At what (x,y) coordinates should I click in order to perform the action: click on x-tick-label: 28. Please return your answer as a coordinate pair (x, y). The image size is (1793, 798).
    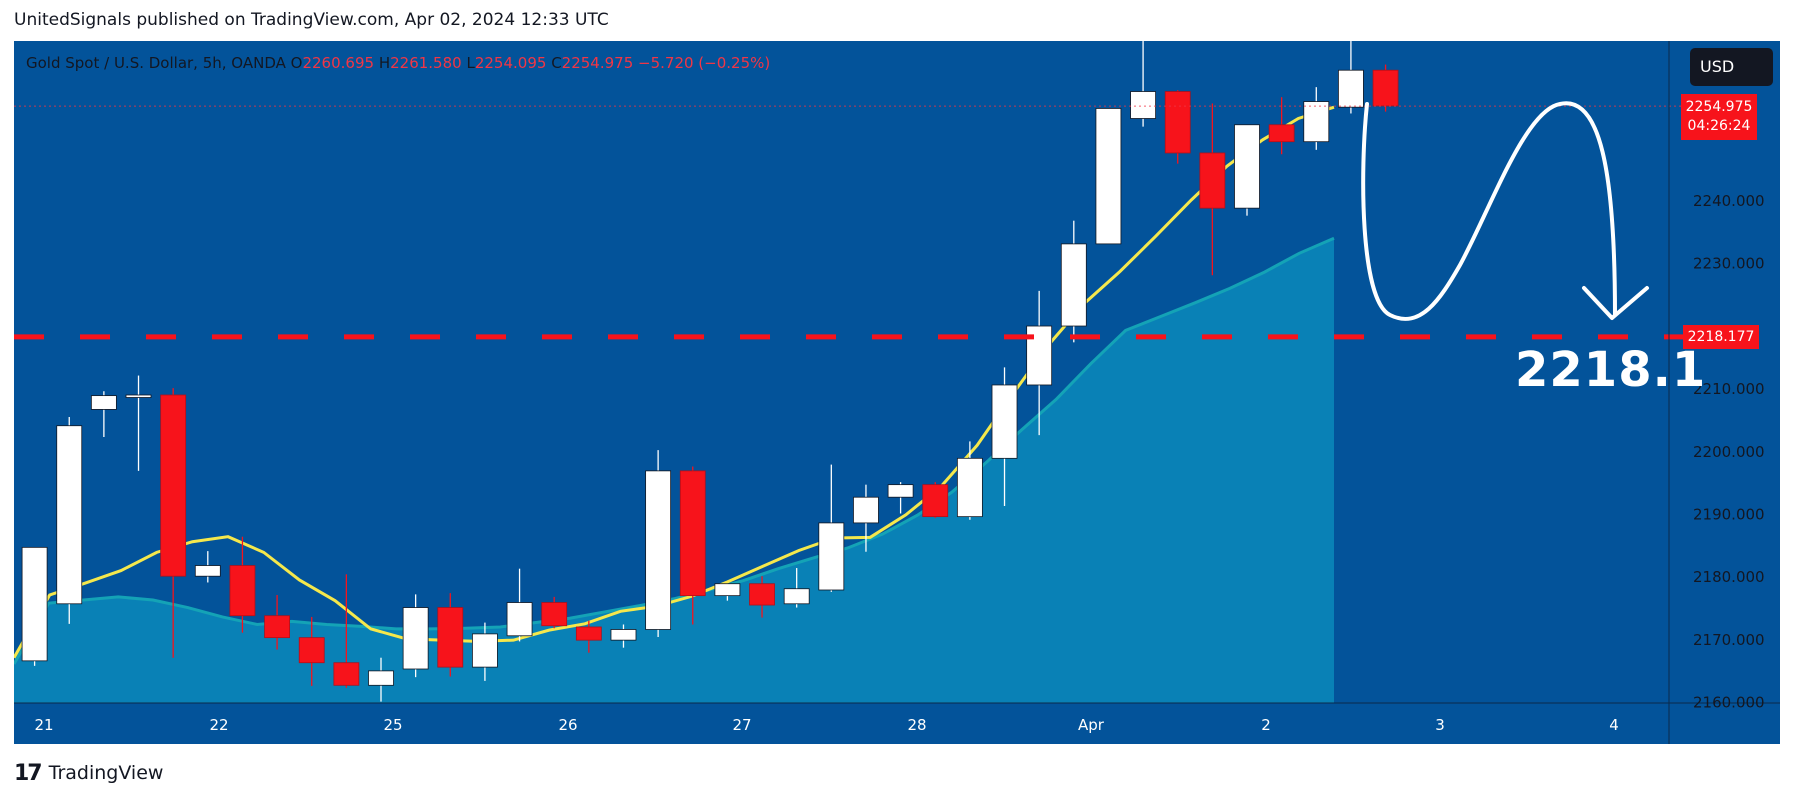
    Looking at the image, I should click on (916, 725).